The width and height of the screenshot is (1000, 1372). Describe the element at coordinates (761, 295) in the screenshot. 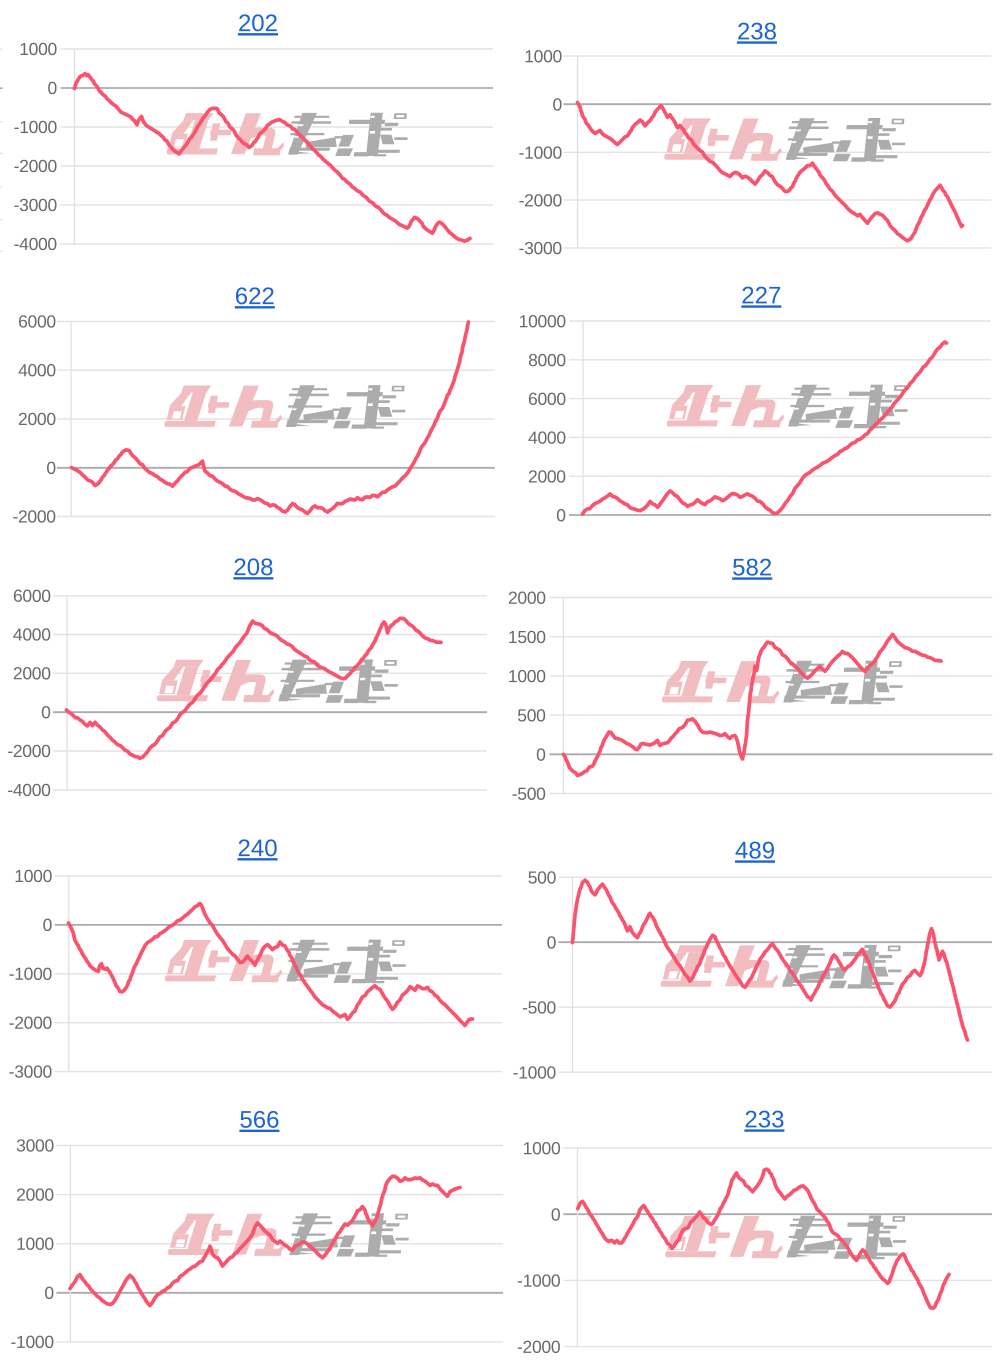

I see `svg-text: 227` at that location.